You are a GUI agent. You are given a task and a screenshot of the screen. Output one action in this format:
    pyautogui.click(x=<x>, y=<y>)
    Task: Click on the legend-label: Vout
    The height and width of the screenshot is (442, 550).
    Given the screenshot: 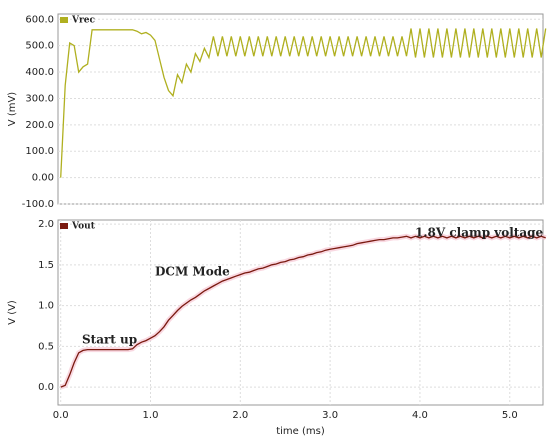 What is the action you would take?
    pyautogui.click(x=83, y=227)
    